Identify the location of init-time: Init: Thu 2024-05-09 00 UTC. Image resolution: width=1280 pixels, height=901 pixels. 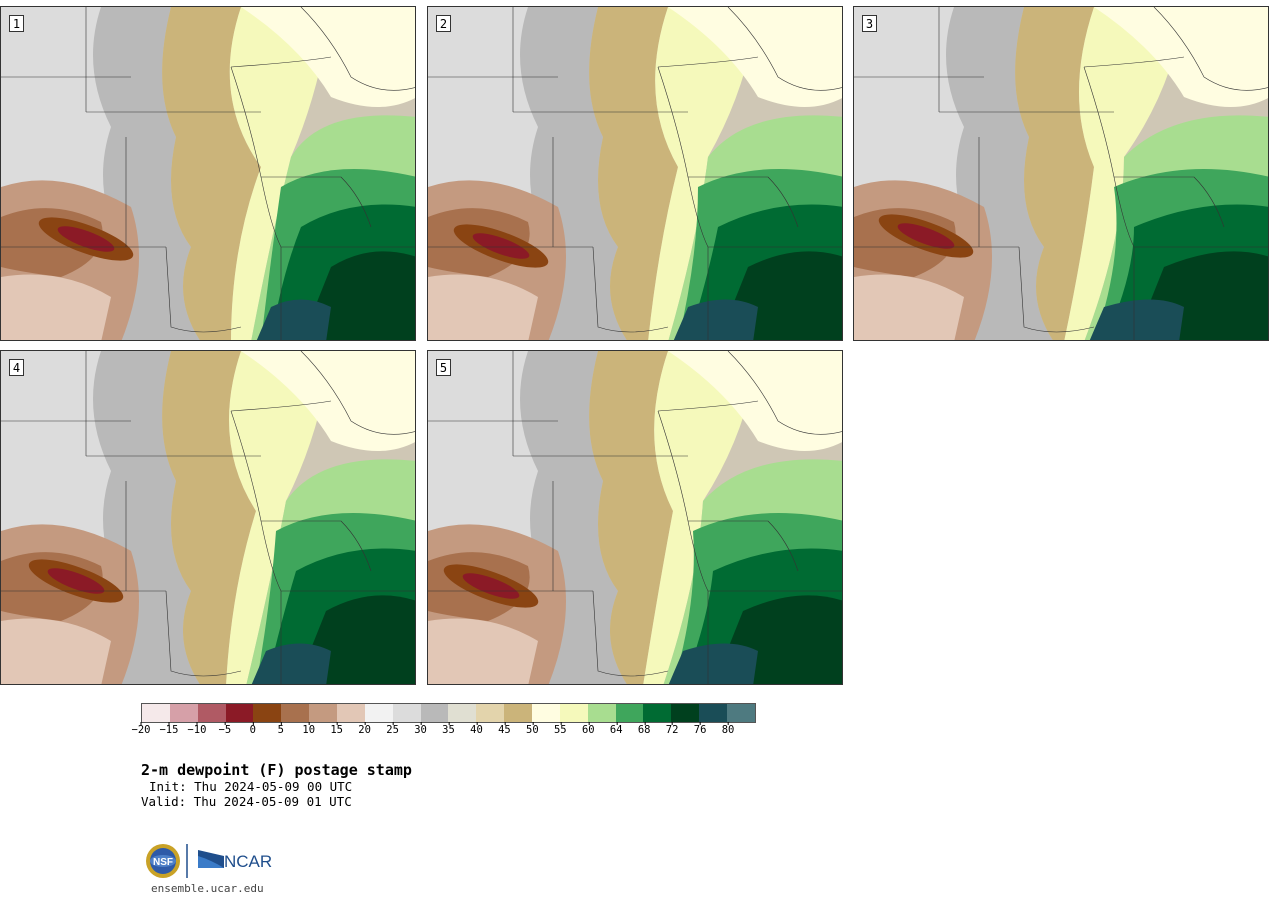
(251, 786).